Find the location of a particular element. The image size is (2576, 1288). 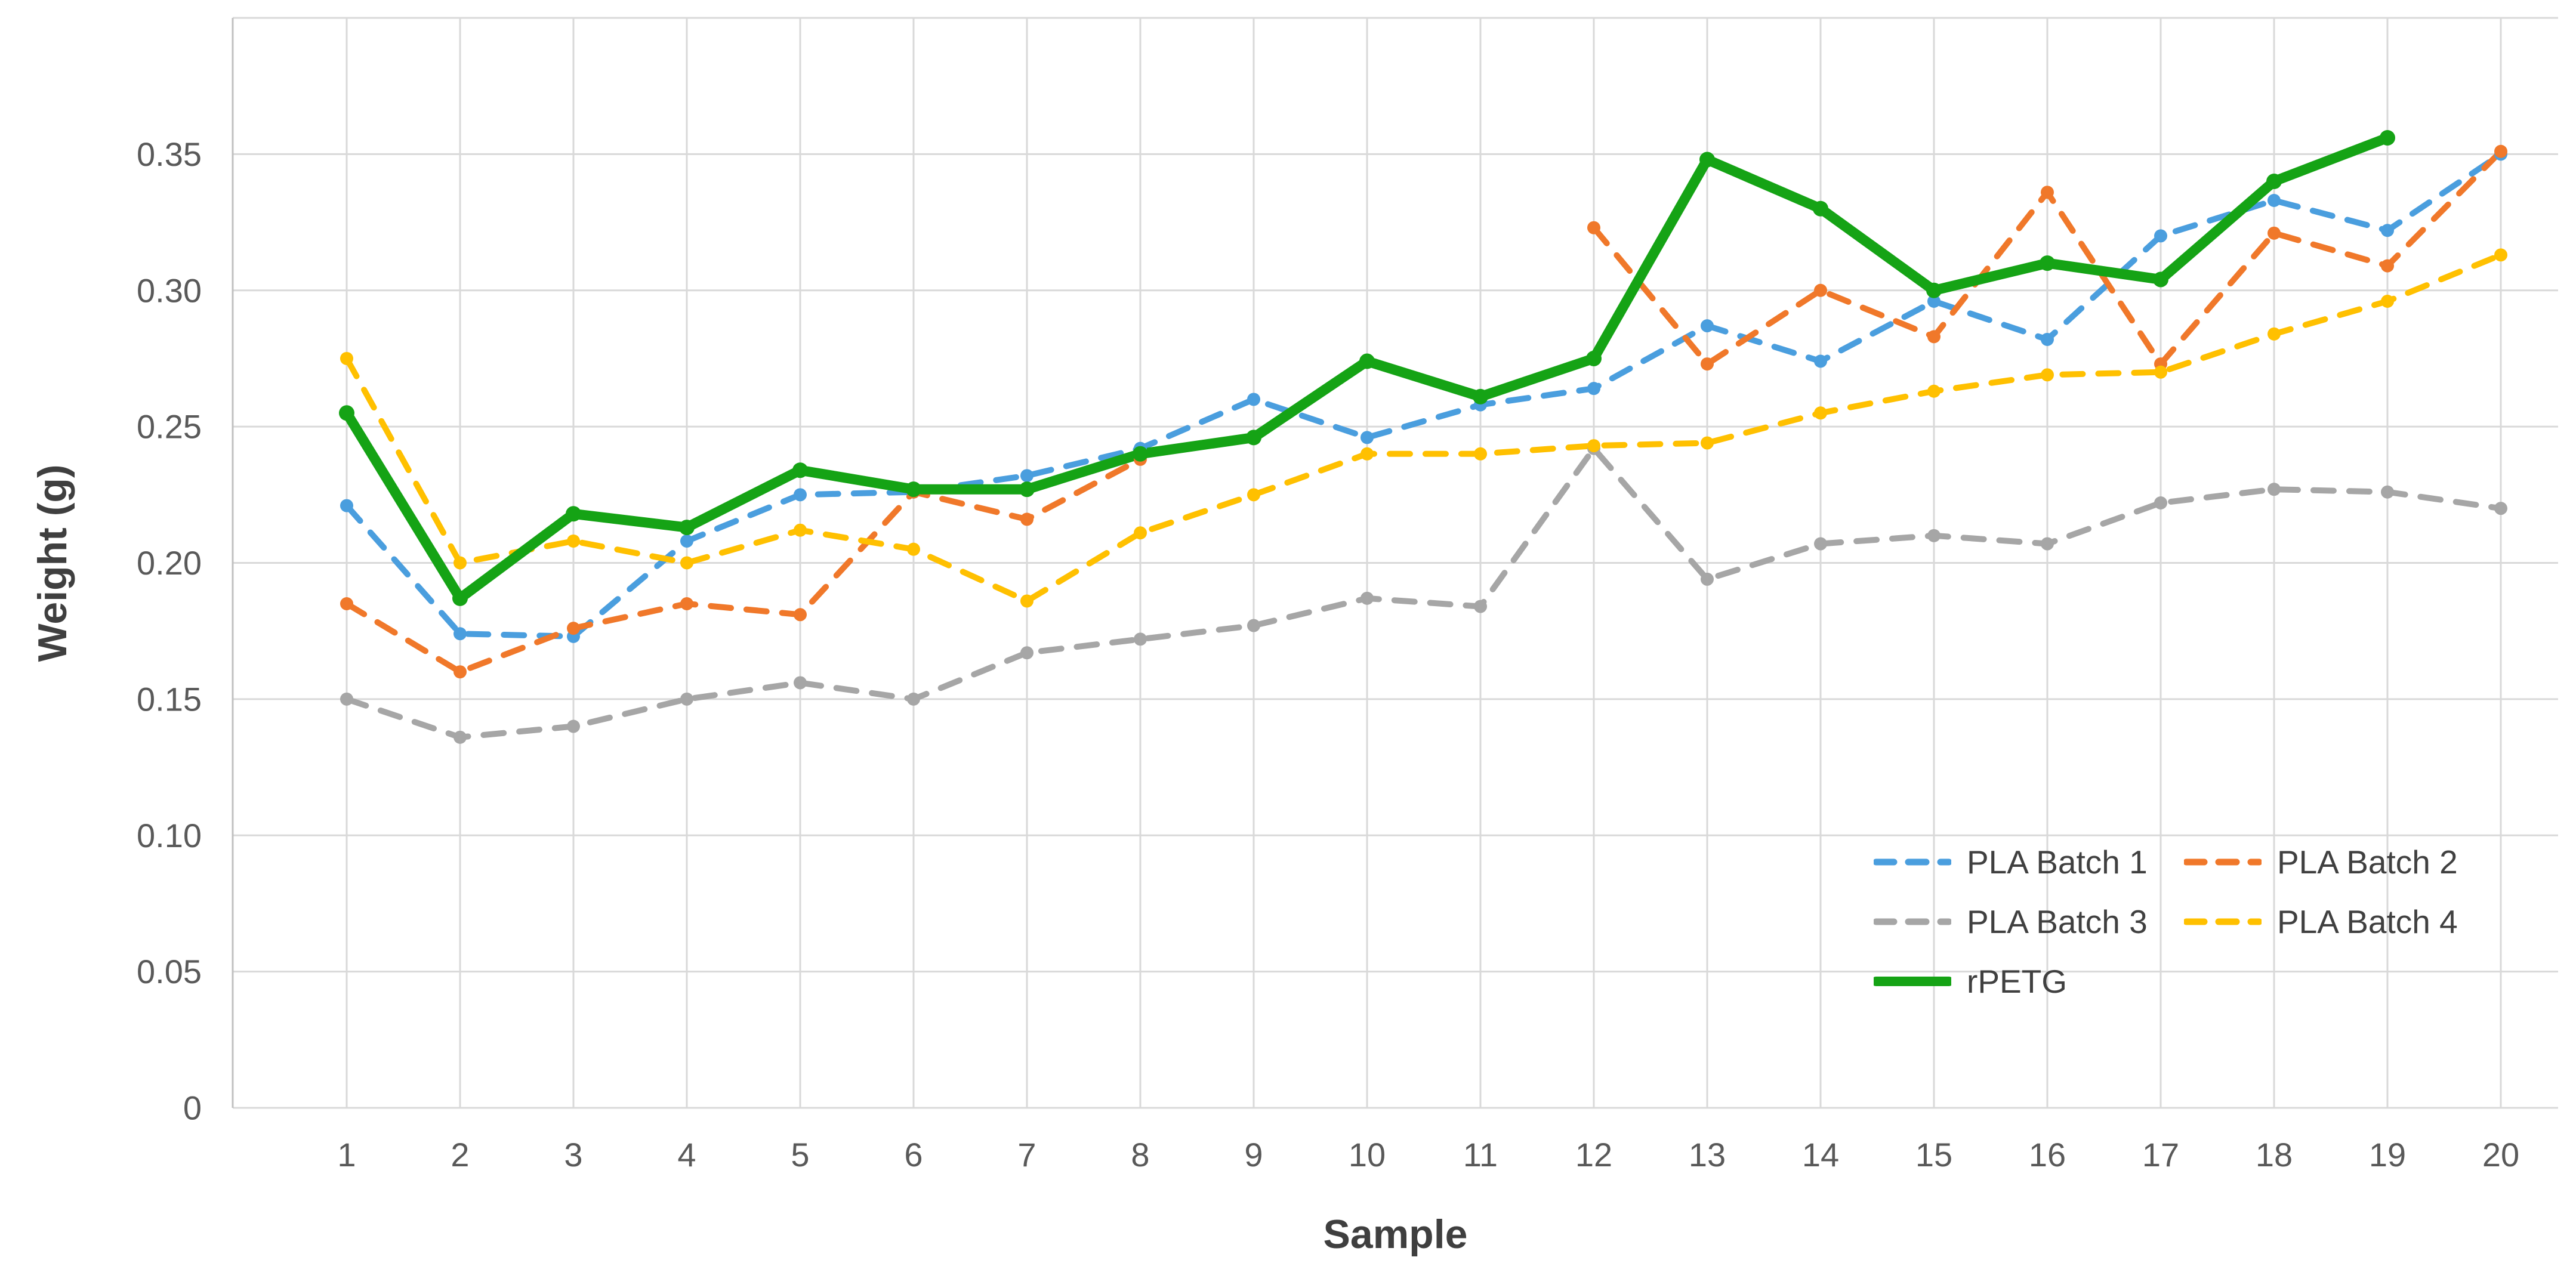

legend-label-rpetg: rPETG is located at coordinates (2018, 981).